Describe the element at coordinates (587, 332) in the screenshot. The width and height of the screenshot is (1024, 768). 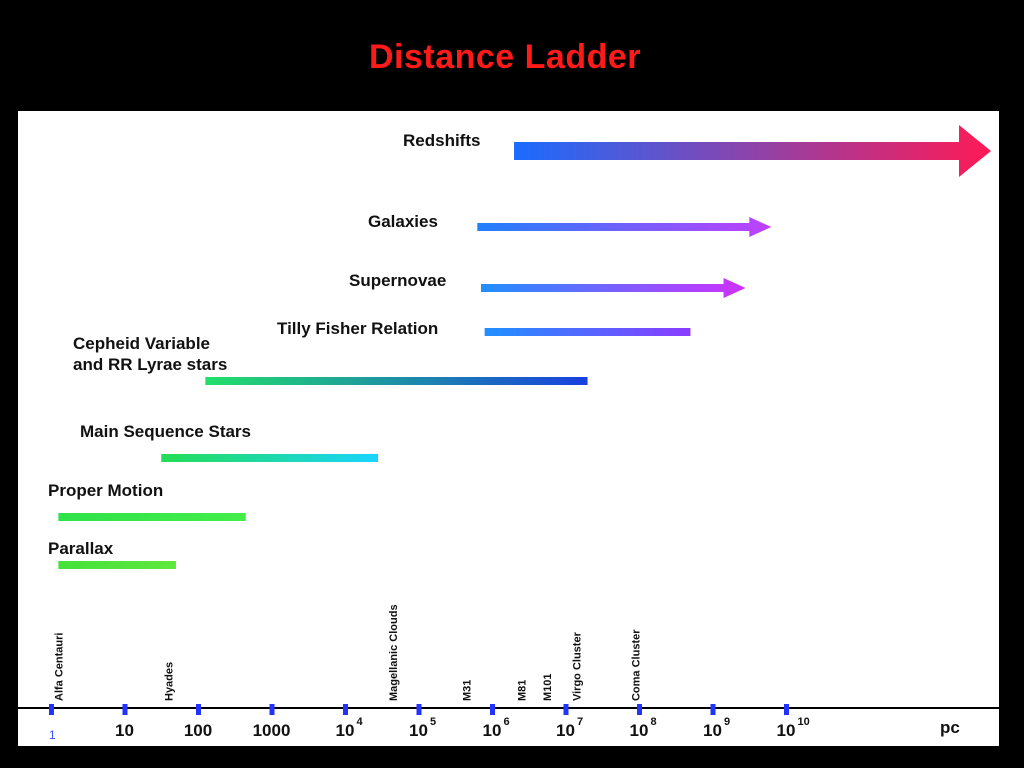
I see `bar-tilly-fisher-relation` at that location.